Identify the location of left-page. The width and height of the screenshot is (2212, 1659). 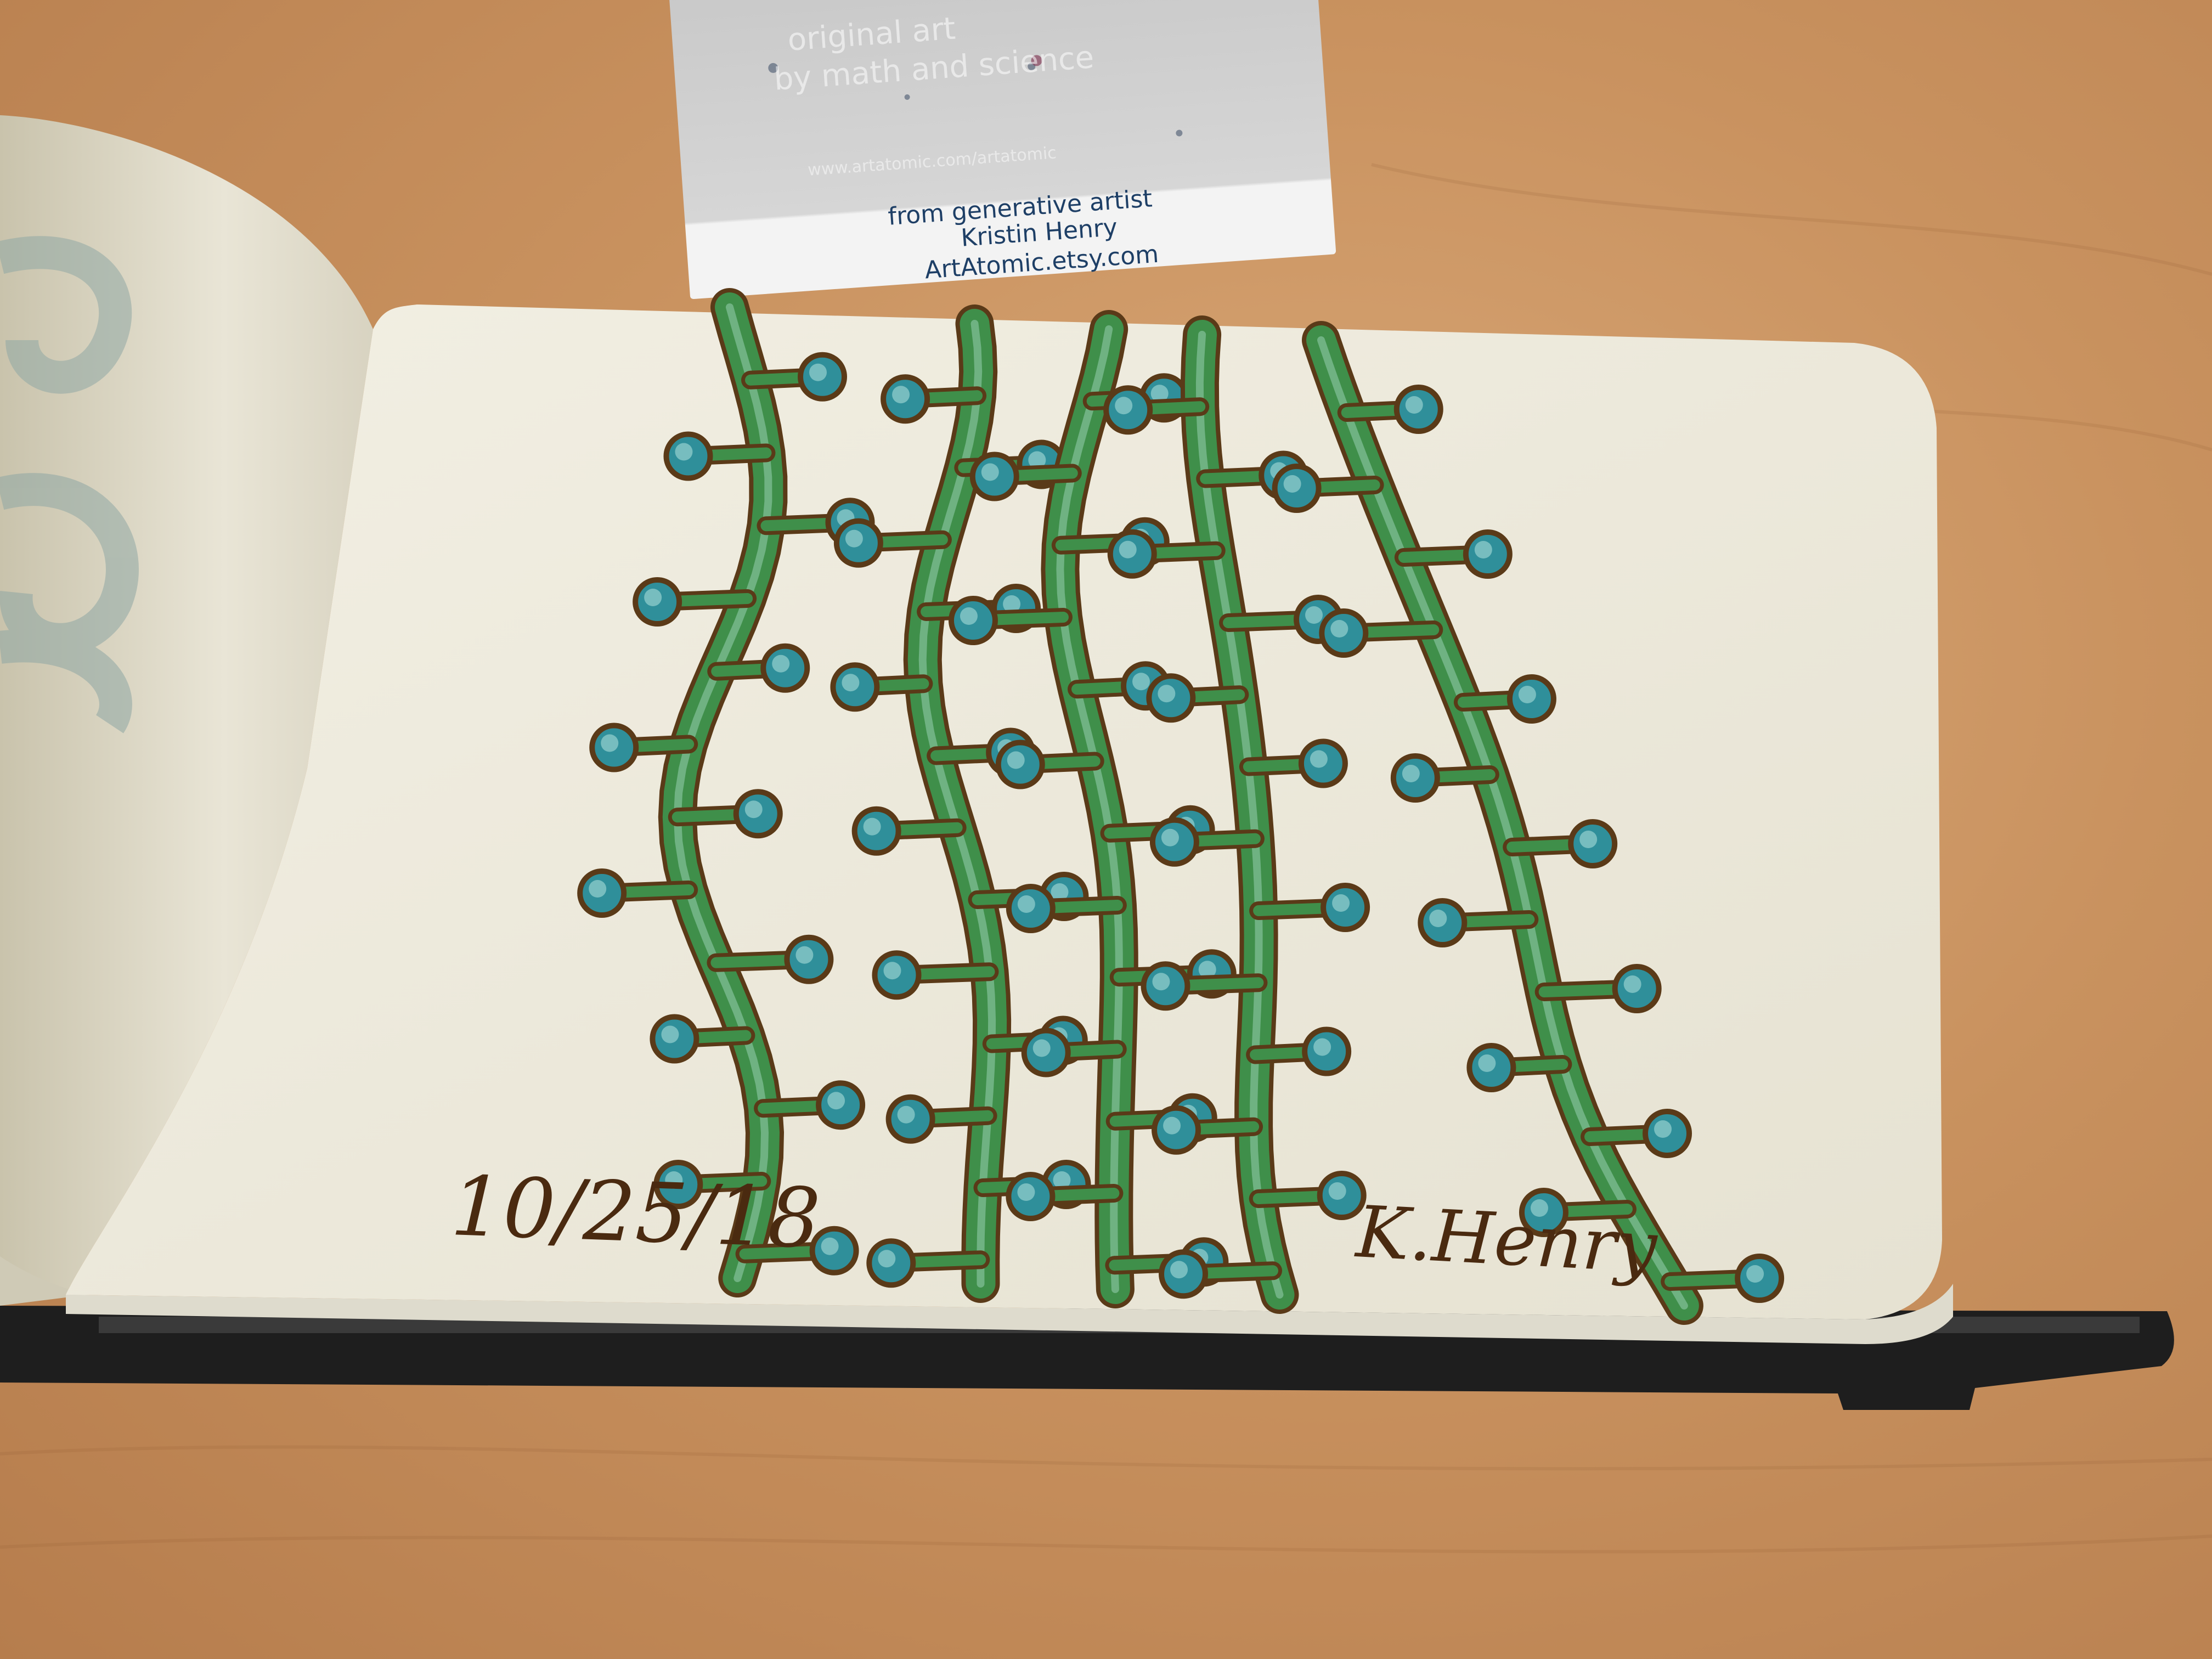
(186, 708).